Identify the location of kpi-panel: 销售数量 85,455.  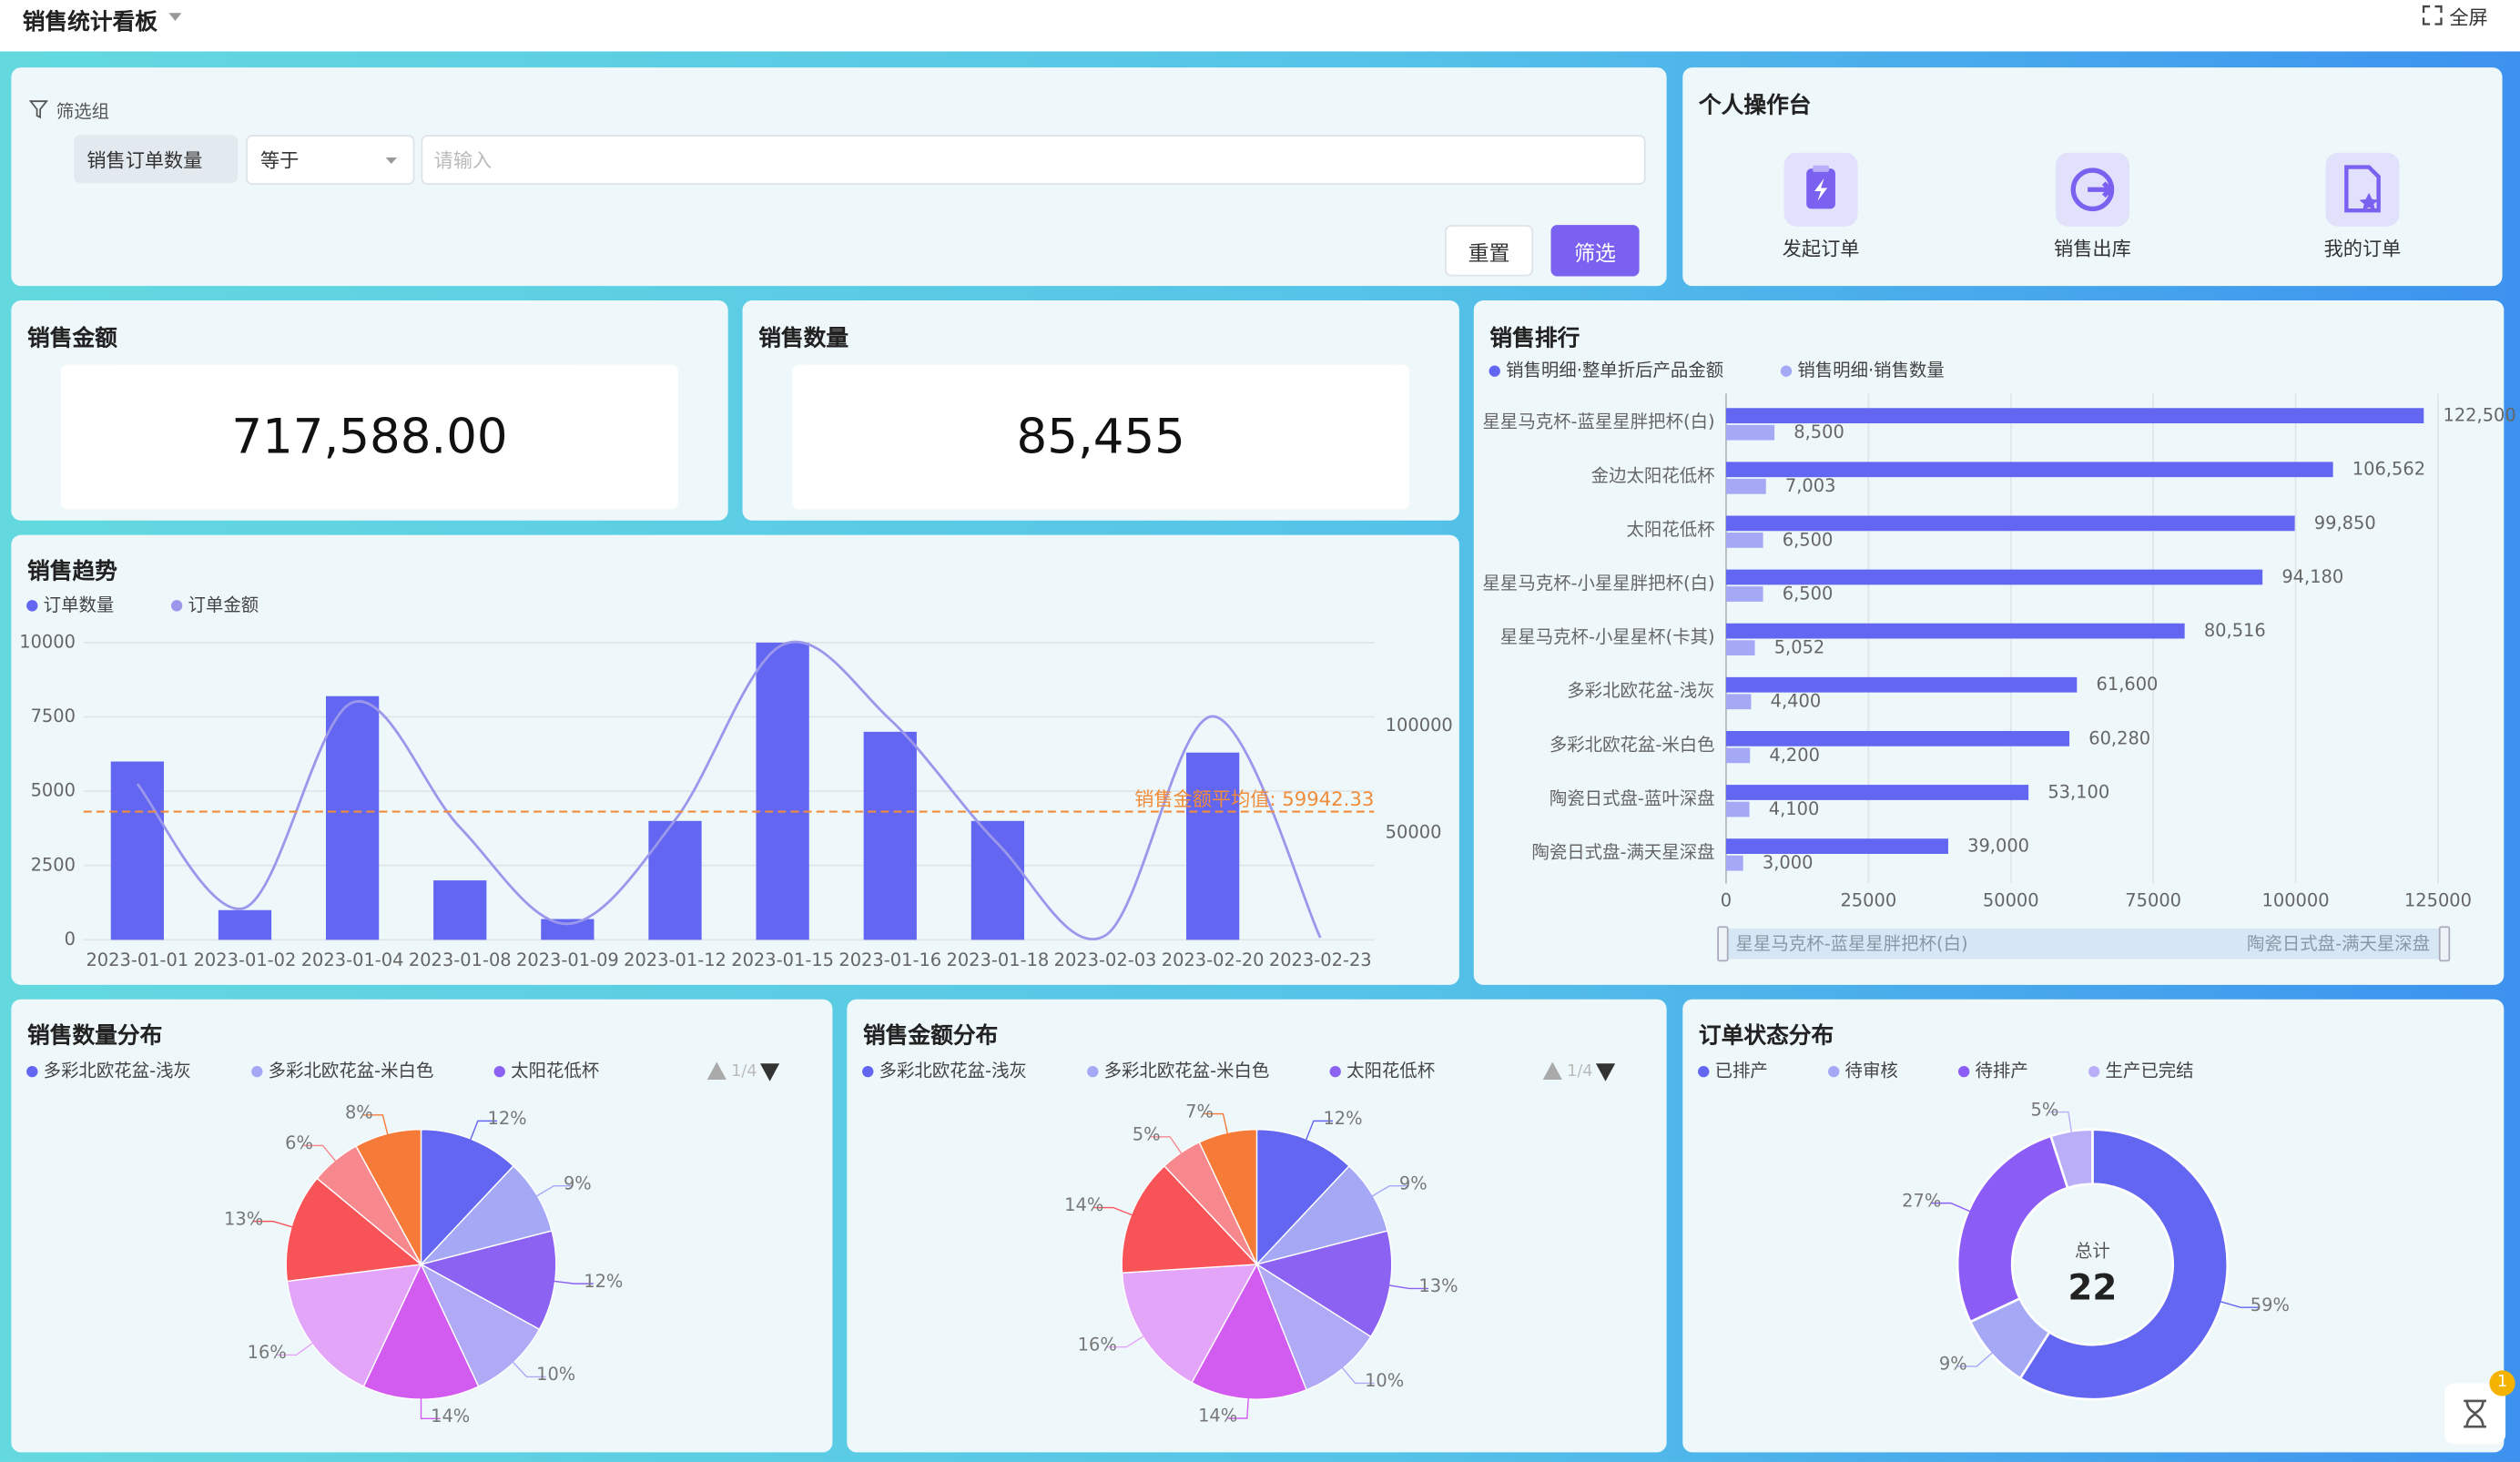
(1100, 411).